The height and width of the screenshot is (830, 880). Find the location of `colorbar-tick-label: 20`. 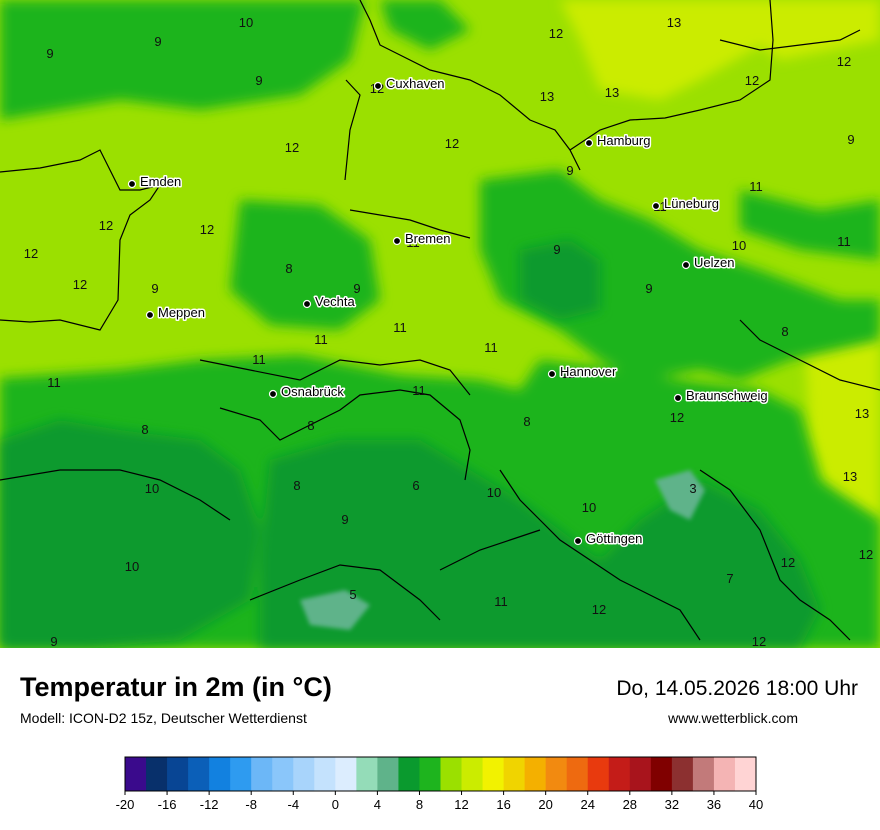

colorbar-tick-label: 20 is located at coordinates (545, 804).